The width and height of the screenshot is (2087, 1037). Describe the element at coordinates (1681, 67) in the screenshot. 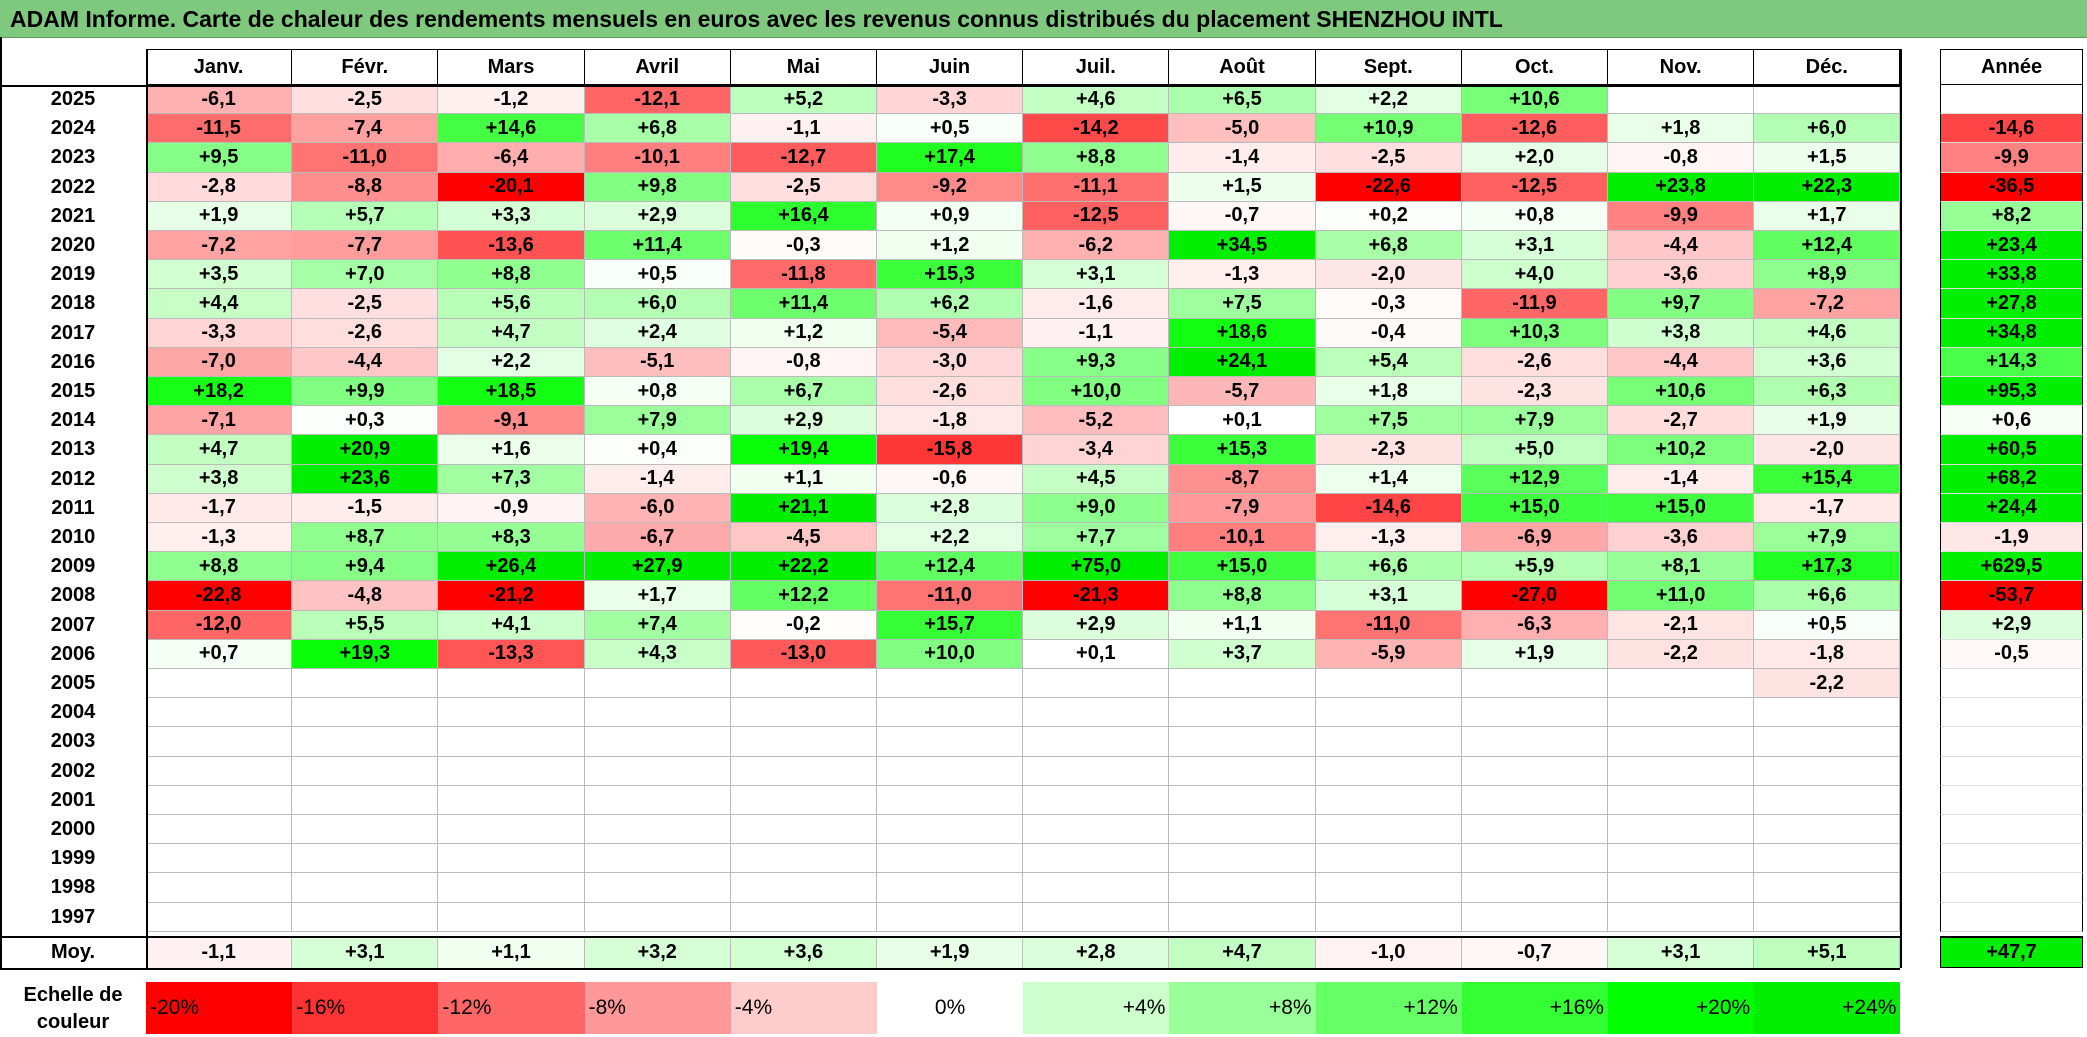

I see `month-header: Nov.` at that location.